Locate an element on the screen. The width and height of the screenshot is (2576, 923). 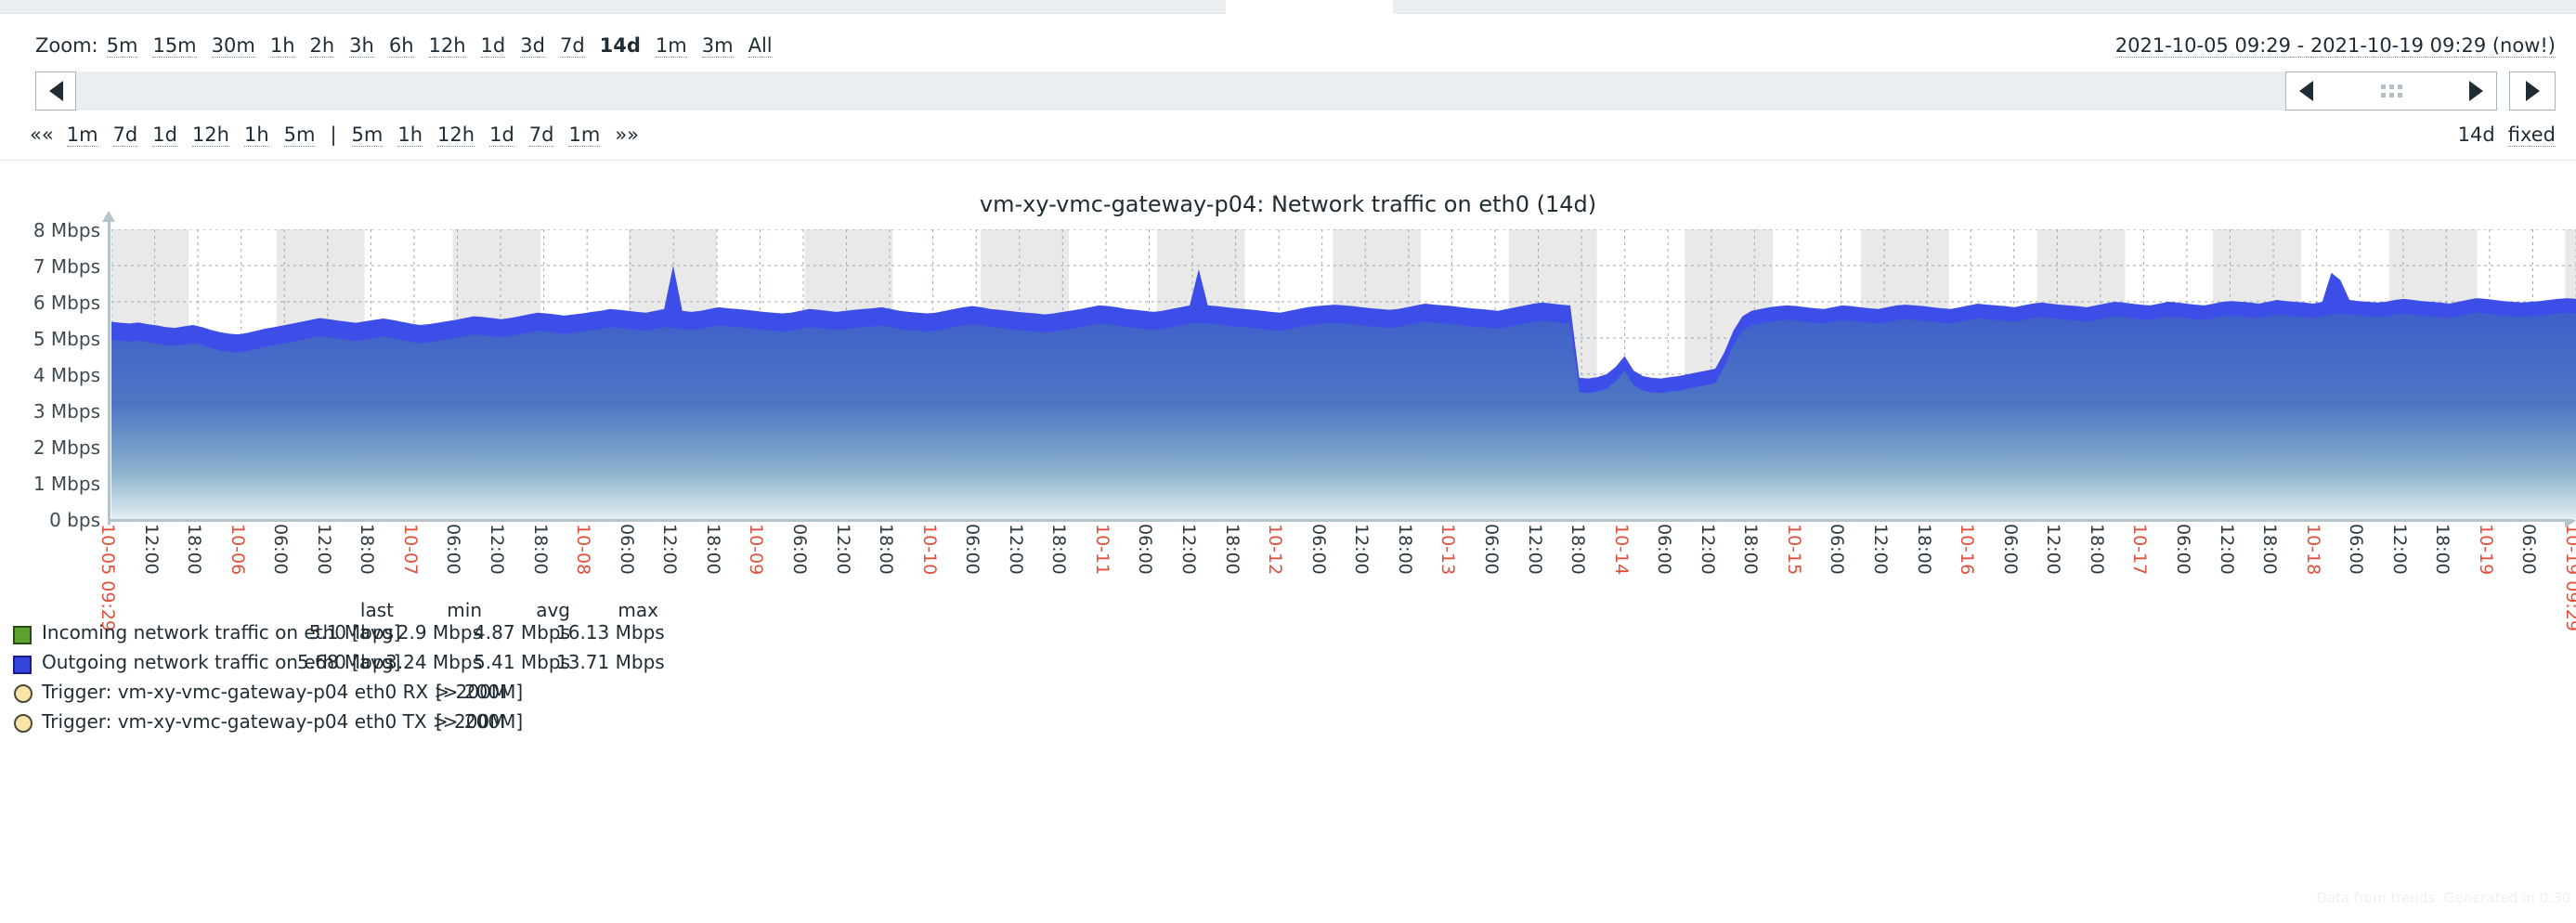
x-tick-3: 10-06 is located at coordinates (238, 550).